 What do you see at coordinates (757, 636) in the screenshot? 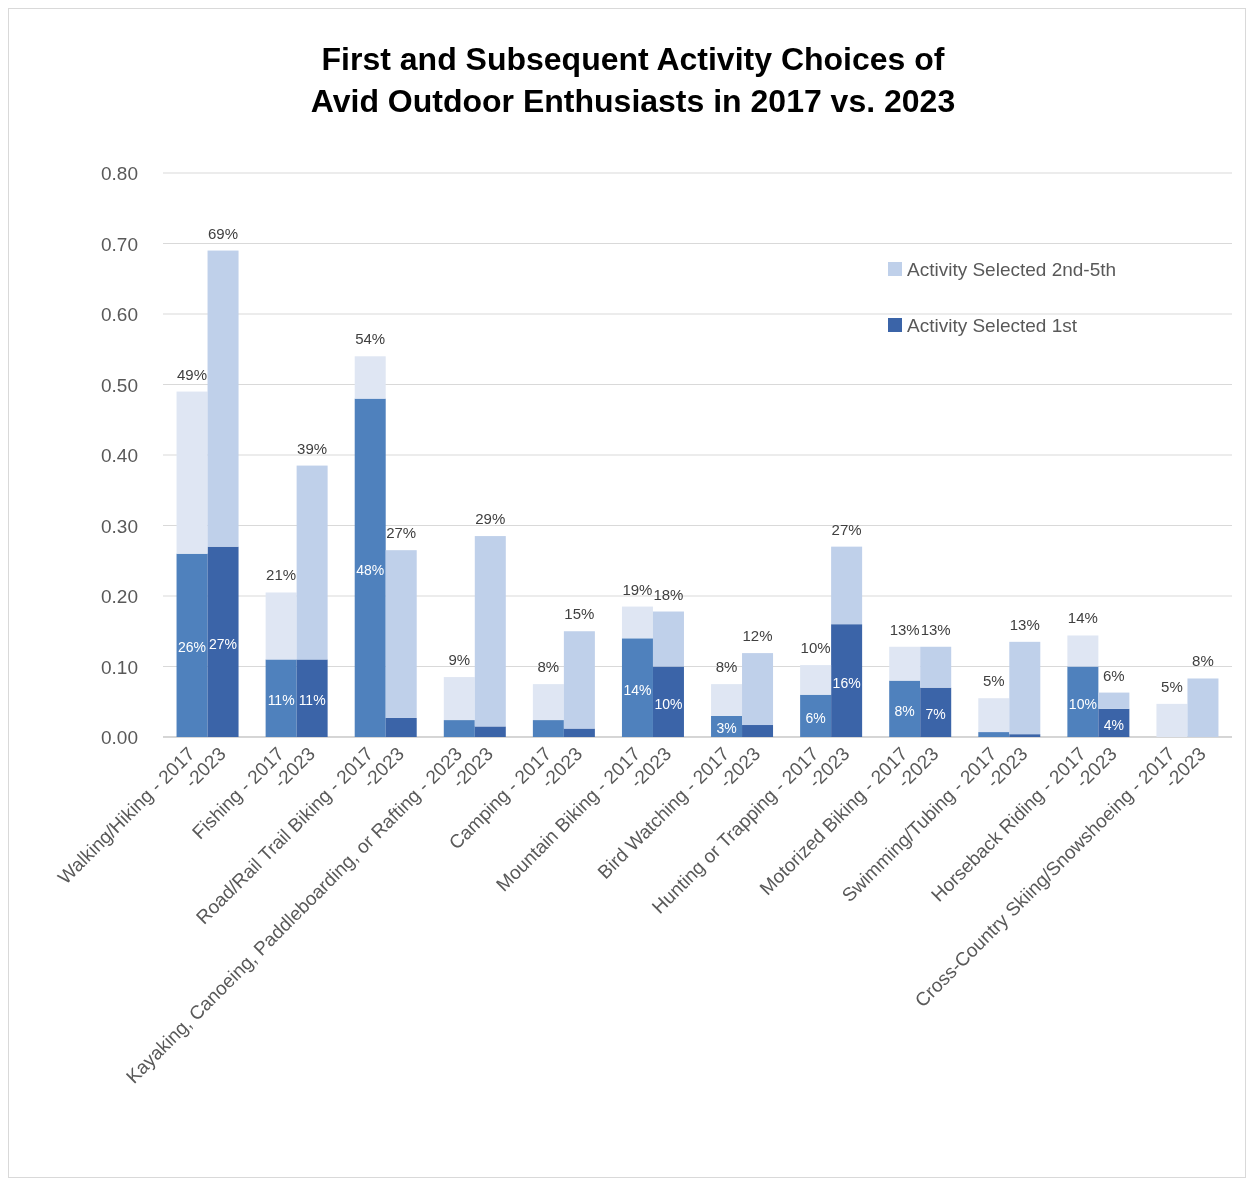
I see `total-label: 12%` at bounding box center [757, 636].